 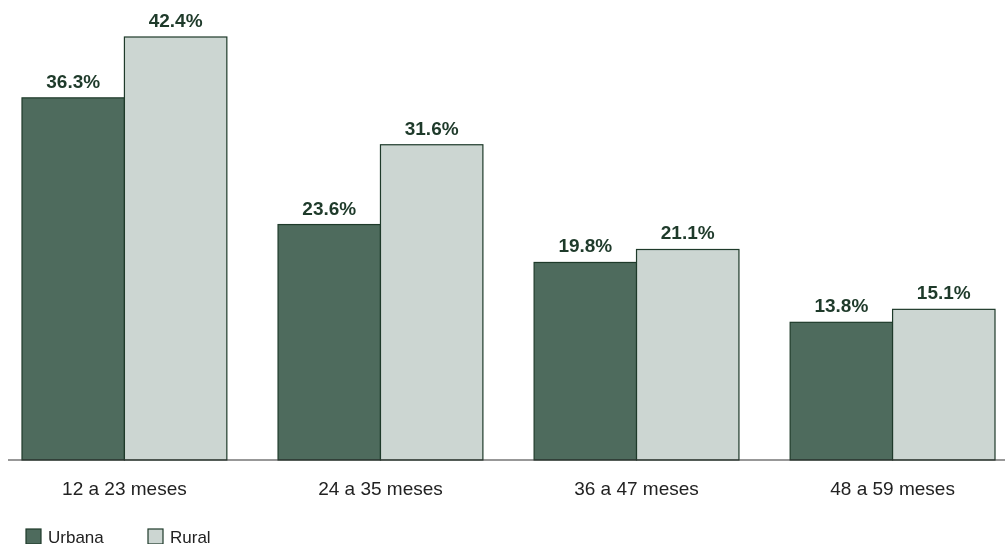 What do you see at coordinates (687, 233) in the screenshot?
I see `data-label: 21.1%` at bounding box center [687, 233].